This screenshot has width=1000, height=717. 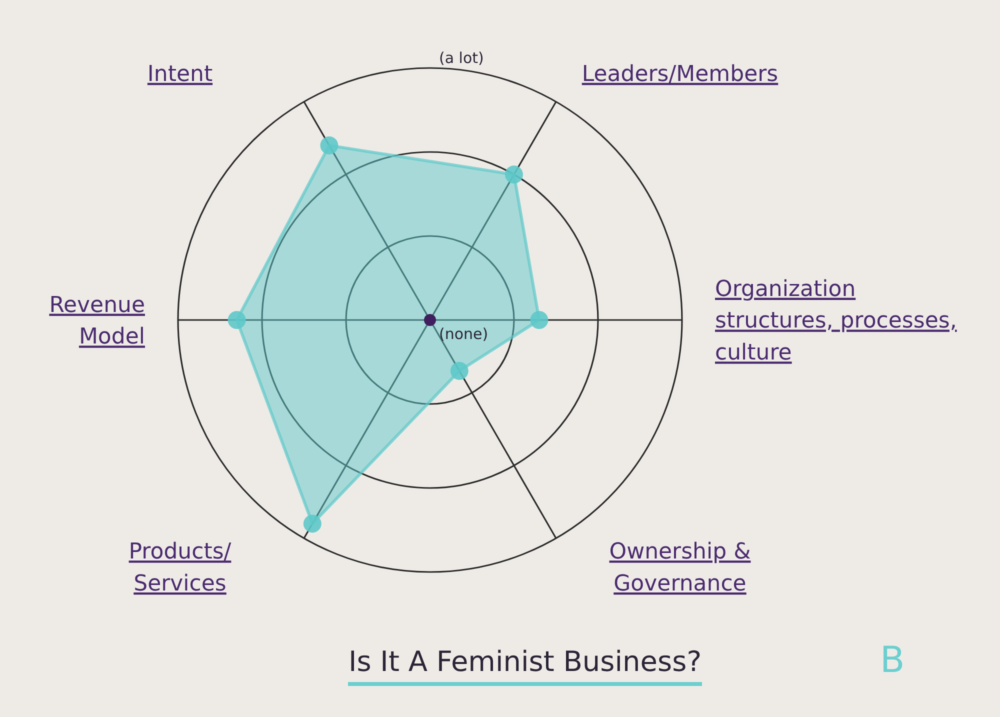 I want to click on y-tick-label: (none), so click(x=463, y=334).